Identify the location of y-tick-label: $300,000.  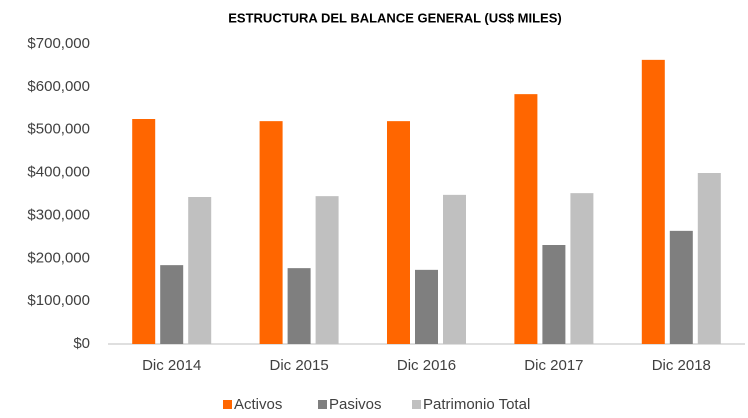
(58, 214).